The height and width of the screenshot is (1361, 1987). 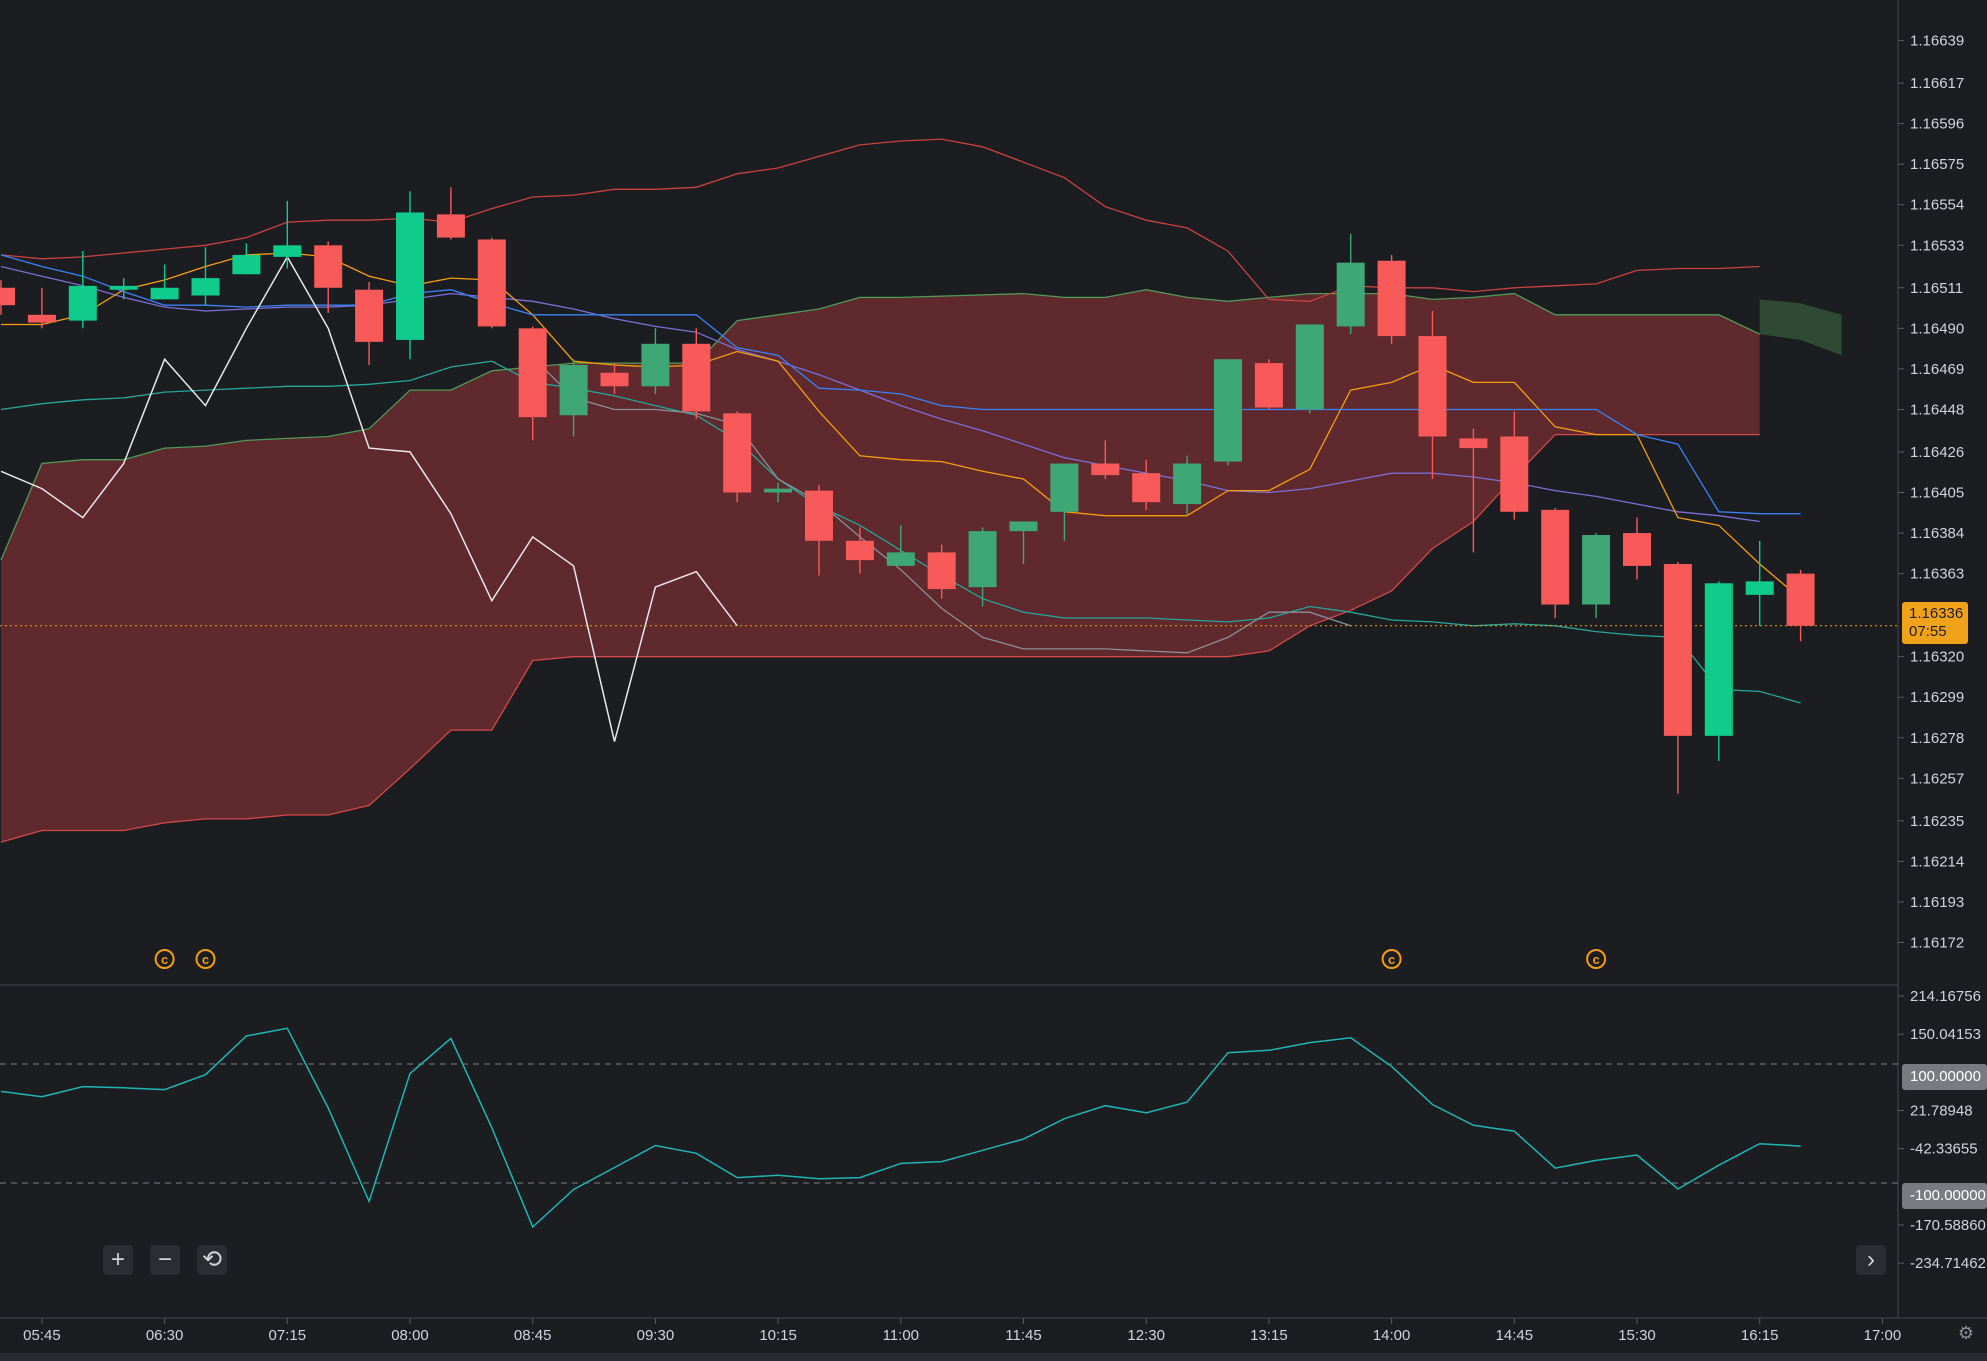 What do you see at coordinates (165, 1335) in the screenshot?
I see `time-tick-label: 06:30` at bounding box center [165, 1335].